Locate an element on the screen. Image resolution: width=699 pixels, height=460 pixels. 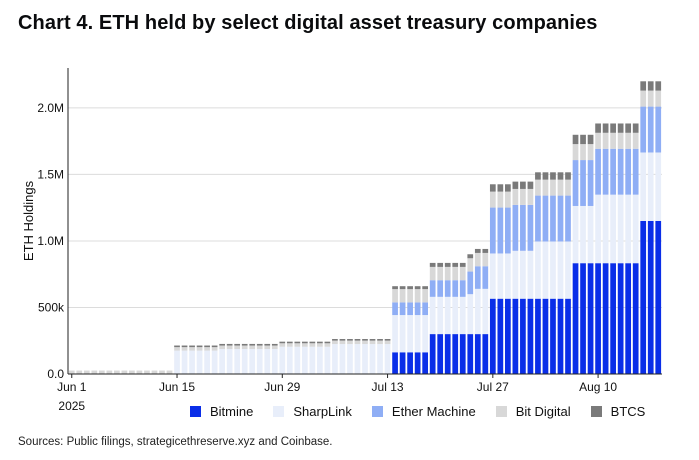
x-tick-label: Jul 13 is located at coordinates (388, 387).